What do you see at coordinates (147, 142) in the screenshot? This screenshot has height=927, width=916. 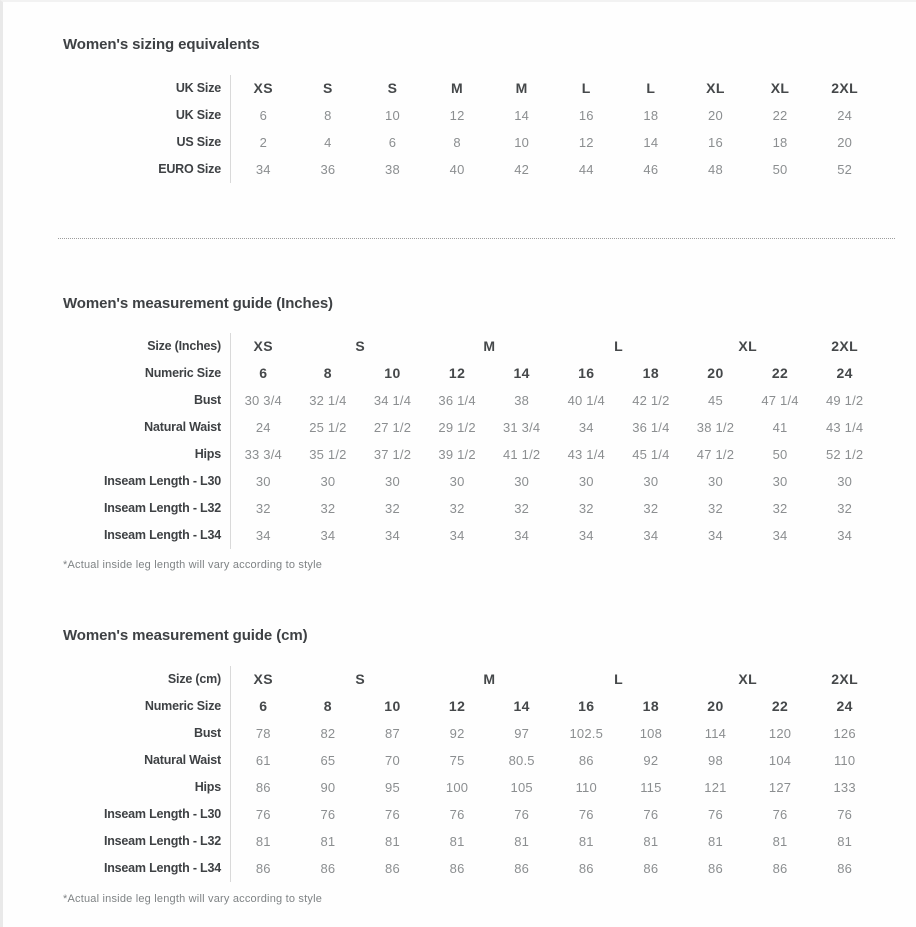 I see `row-label: US Size` at bounding box center [147, 142].